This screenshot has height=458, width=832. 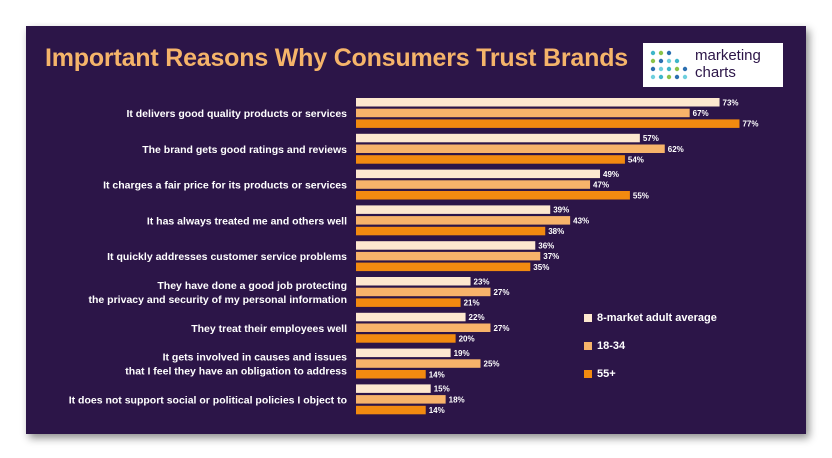 What do you see at coordinates (581, 220) in the screenshot?
I see `bar-value-label: 43%` at bounding box center [581, 220].